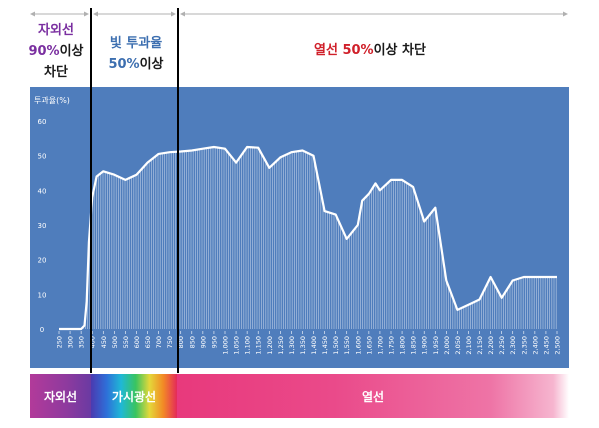 This screenshot has height=428, width=599. What do you see at coordinates (458, 345) in the screenshot?
I see `x-tick-label: 2,050` at bounding box center [458, 345].